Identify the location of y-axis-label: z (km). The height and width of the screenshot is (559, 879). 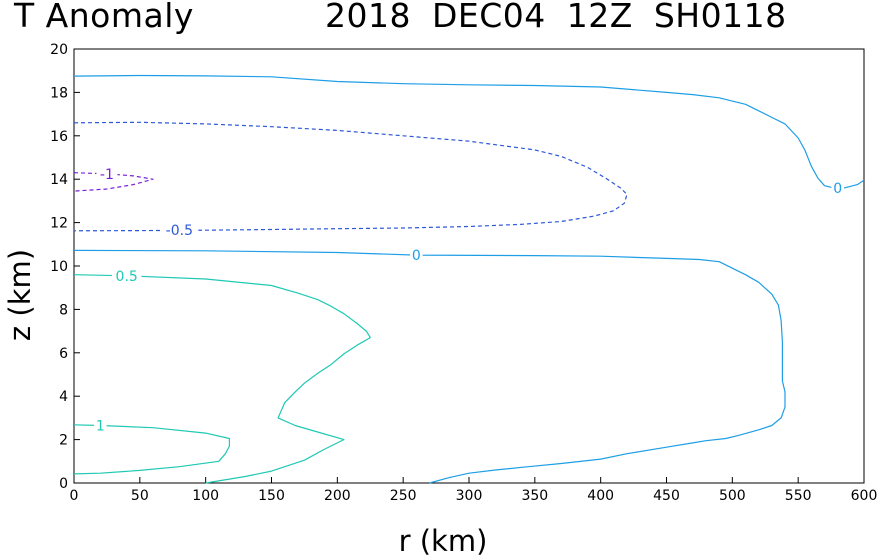
(20, 295).